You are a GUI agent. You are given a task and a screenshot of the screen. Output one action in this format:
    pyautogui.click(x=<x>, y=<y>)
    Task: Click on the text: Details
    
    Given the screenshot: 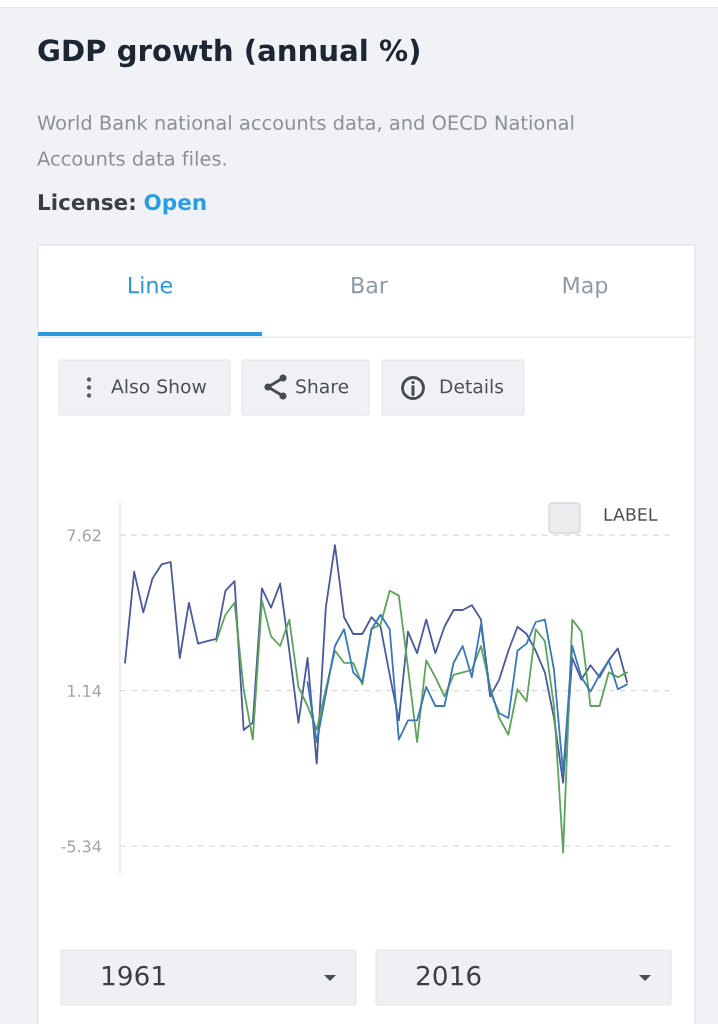 What is the action you would take?
    pyautogui.click(x=472, y=386)
    